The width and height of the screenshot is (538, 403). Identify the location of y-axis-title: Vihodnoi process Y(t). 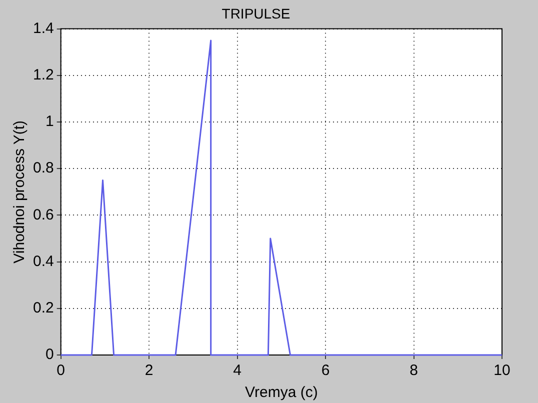
(19, 192).